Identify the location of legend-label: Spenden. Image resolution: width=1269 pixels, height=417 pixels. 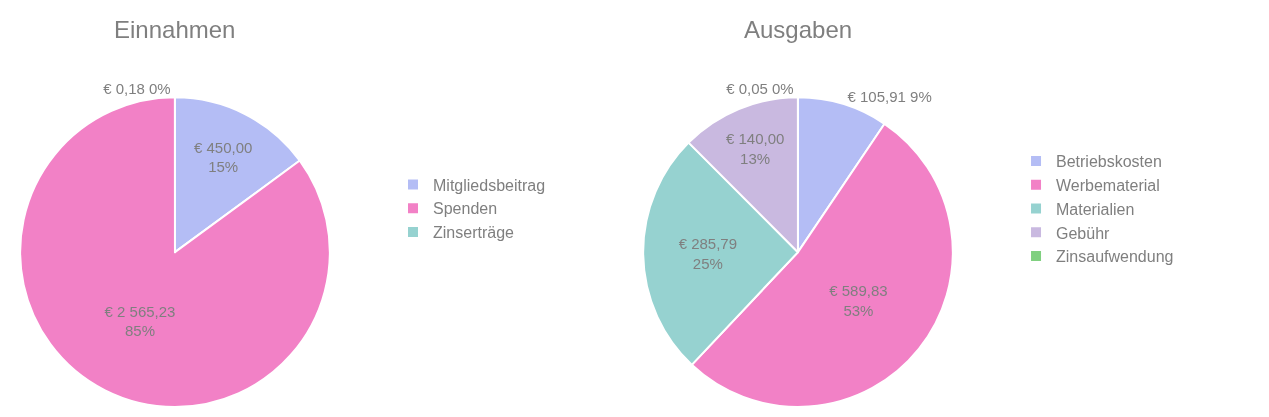
(465, 209).